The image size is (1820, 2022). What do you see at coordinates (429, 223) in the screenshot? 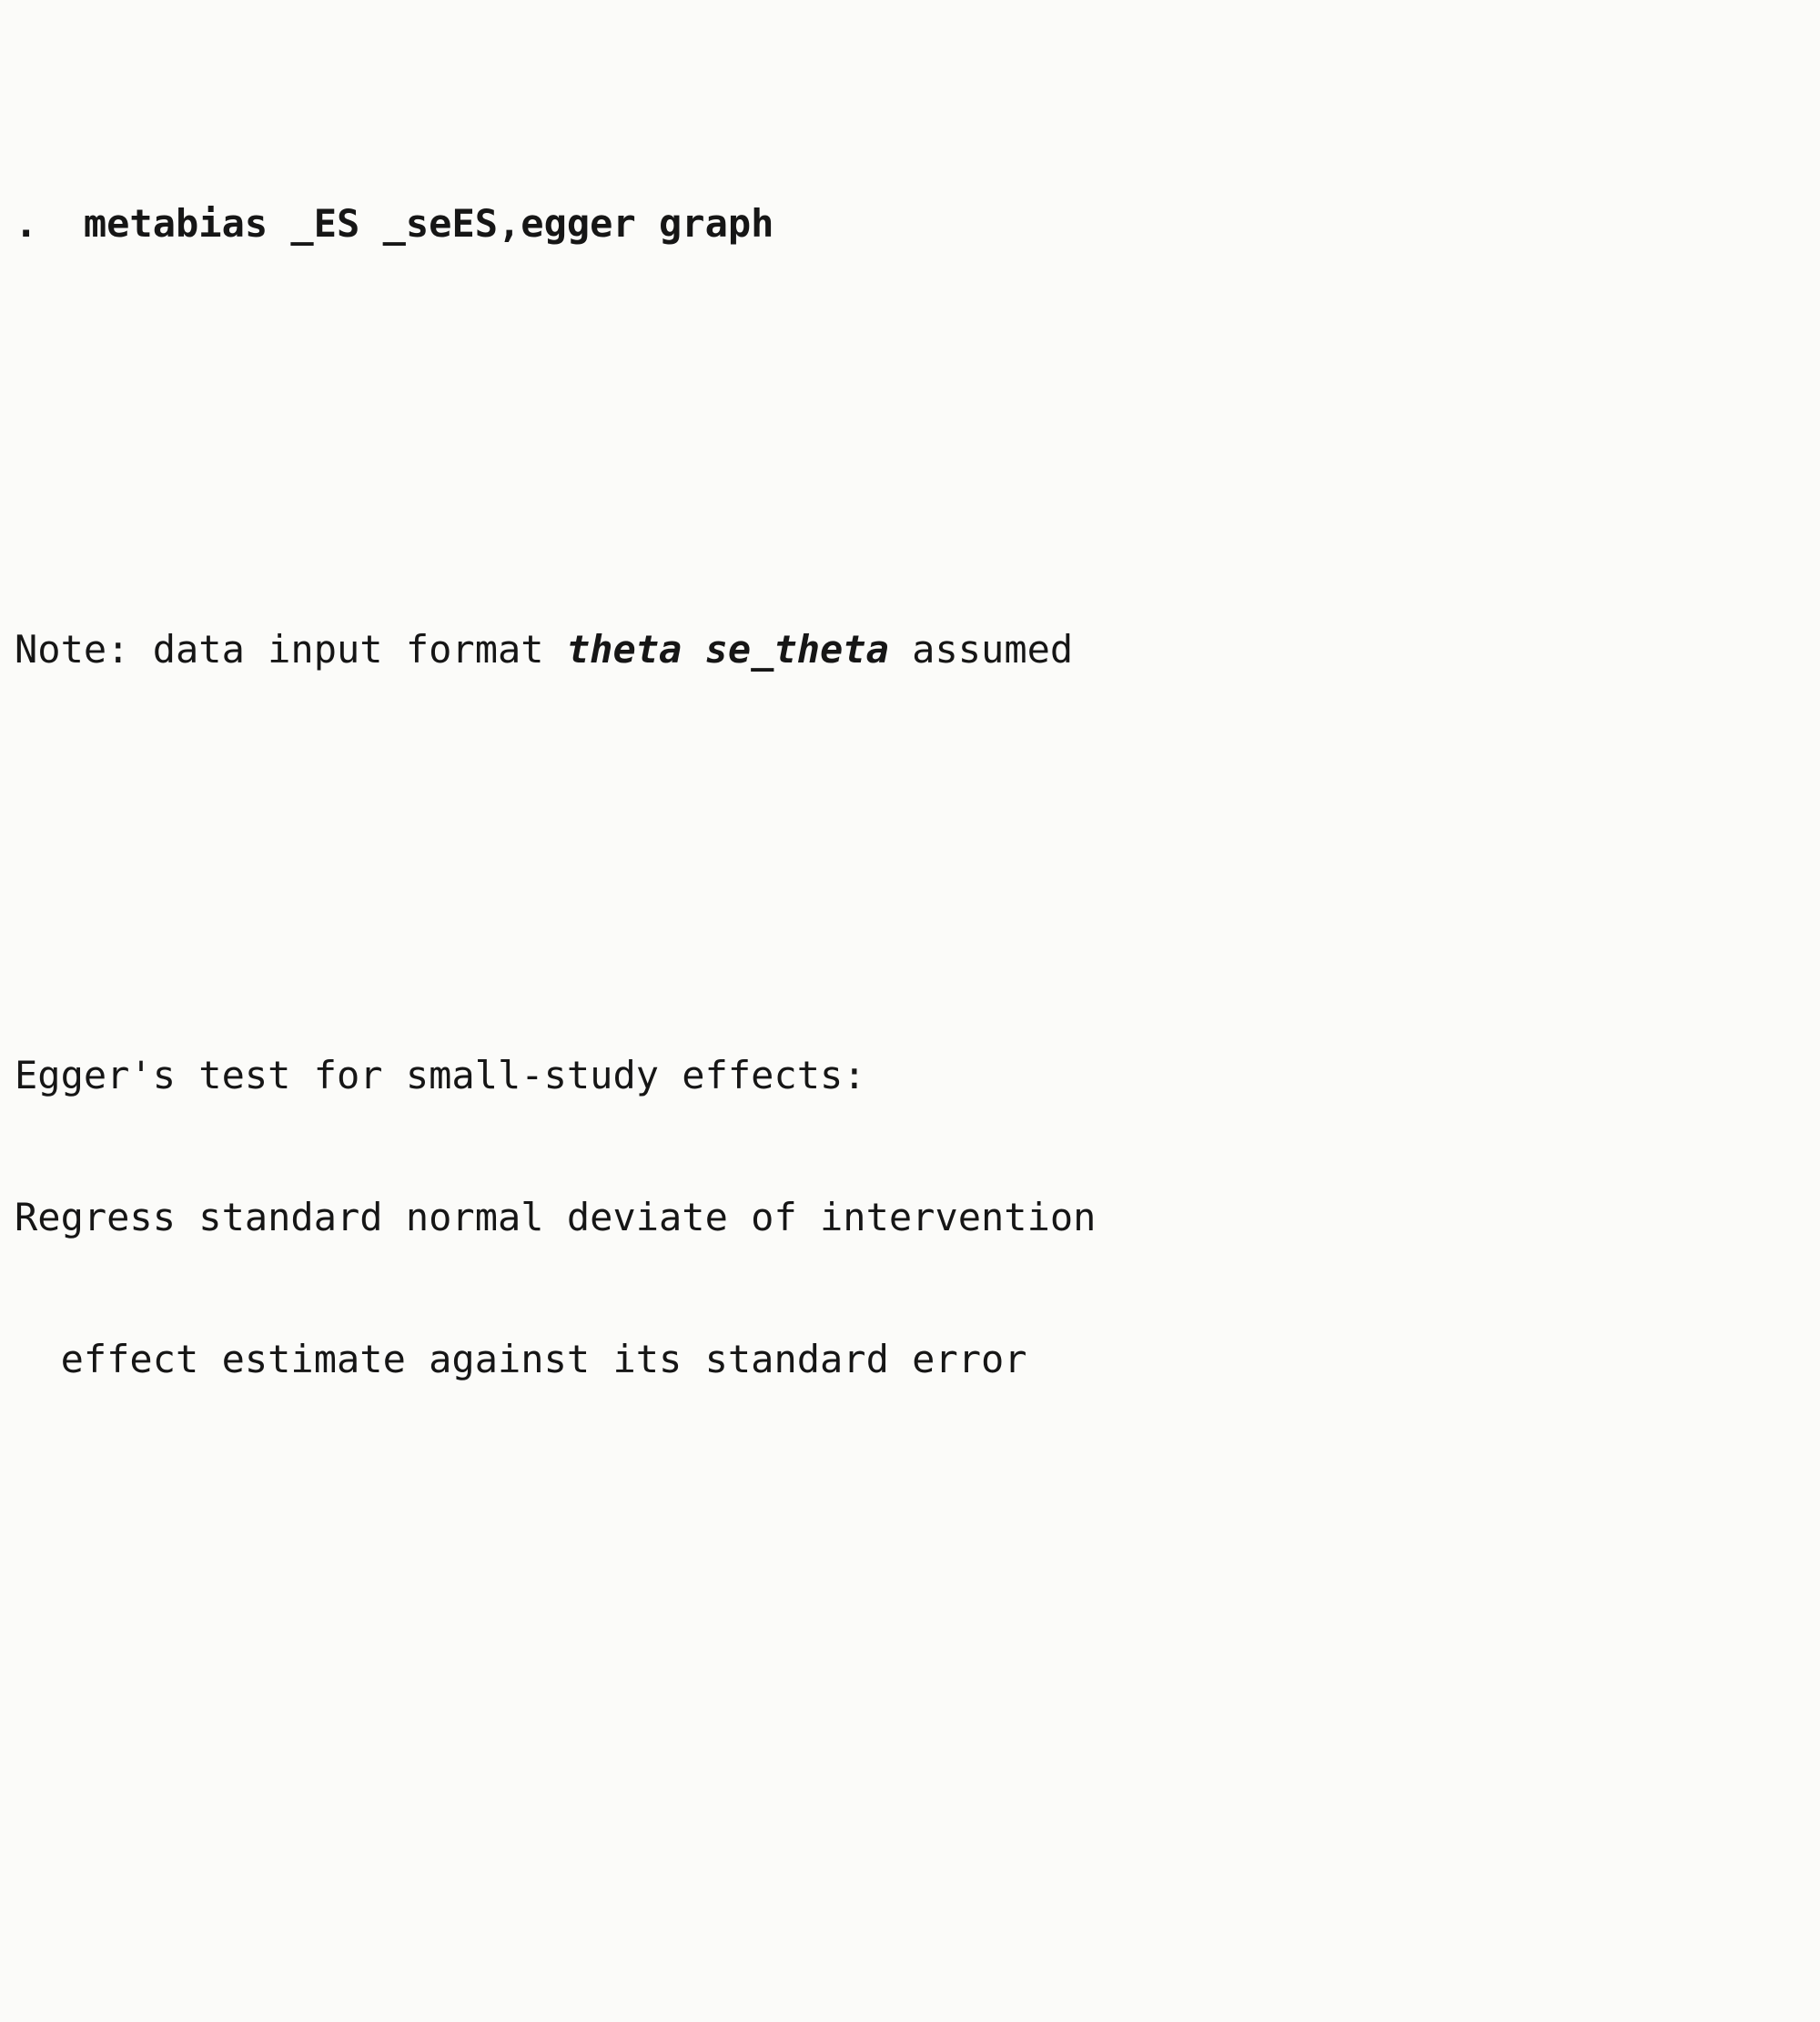
I see `command-text: metabias _ES _seES,egger graph` at bounding box center [429, 223].